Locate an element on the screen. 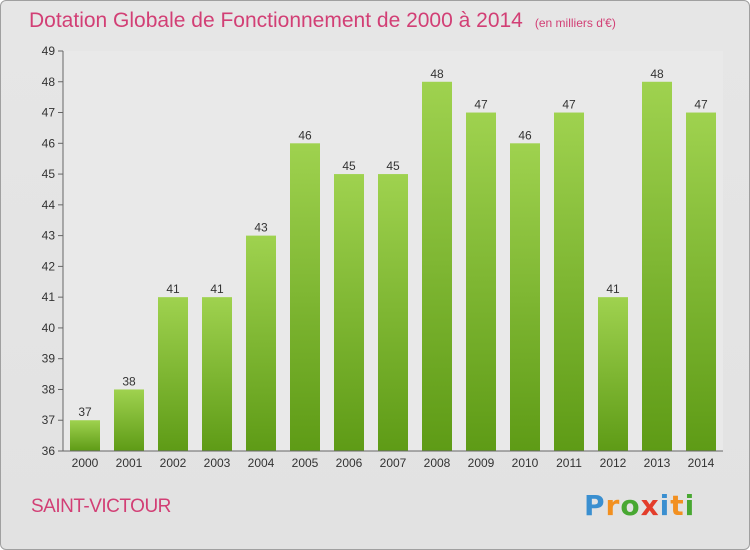 The image size is (750, 550). y-tick-label: 41 is located at coordinates (49, 297).